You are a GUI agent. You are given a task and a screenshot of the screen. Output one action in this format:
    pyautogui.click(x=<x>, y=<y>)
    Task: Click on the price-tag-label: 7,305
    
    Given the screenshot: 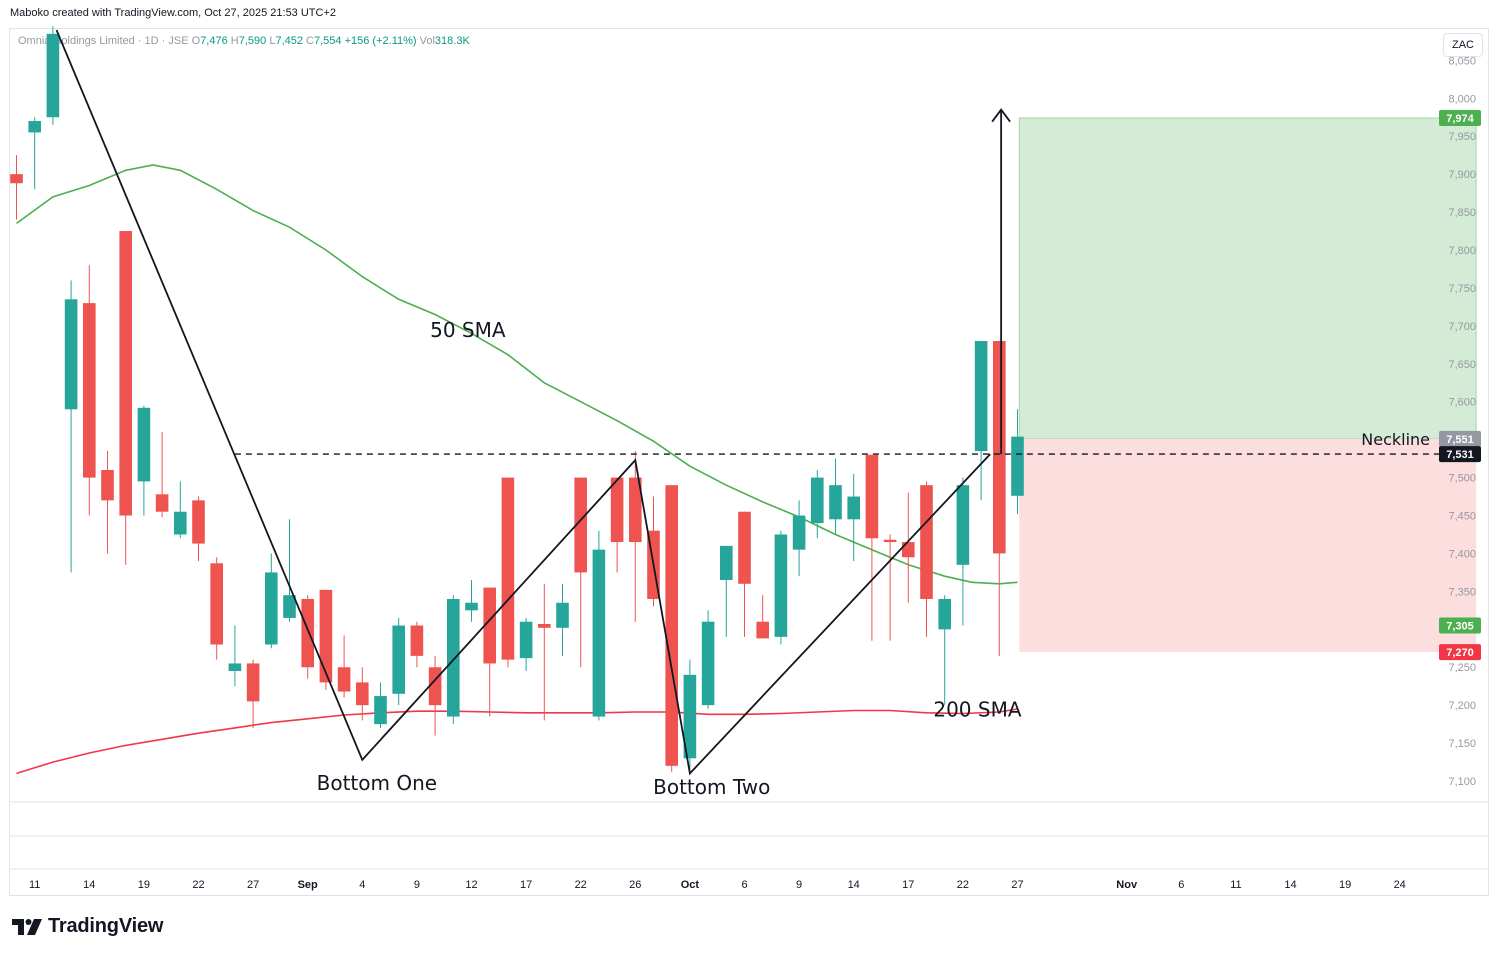 What is the action you would take?
    pyautogui.click(x=1460, y=627)
    